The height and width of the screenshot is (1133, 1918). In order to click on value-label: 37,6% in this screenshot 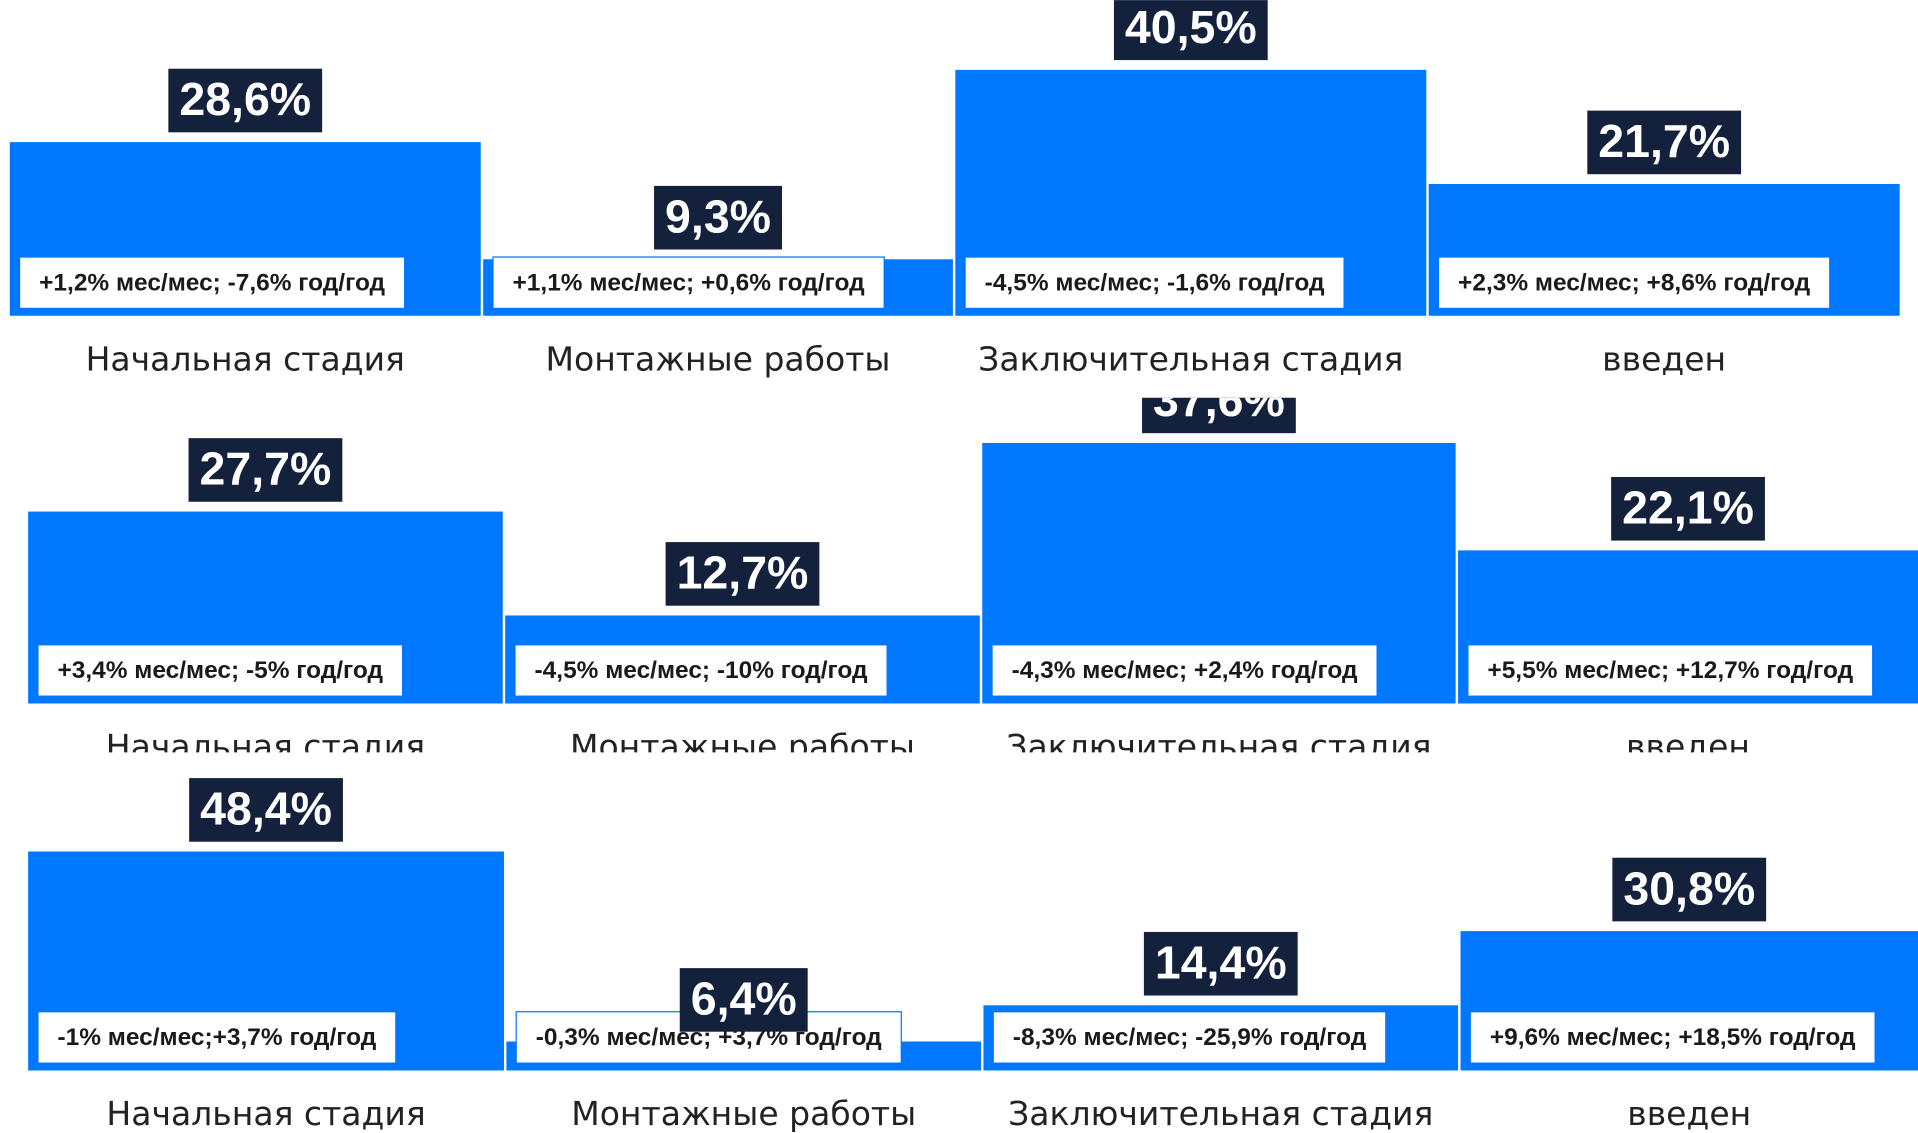, I will do `click(1219, 400)`.